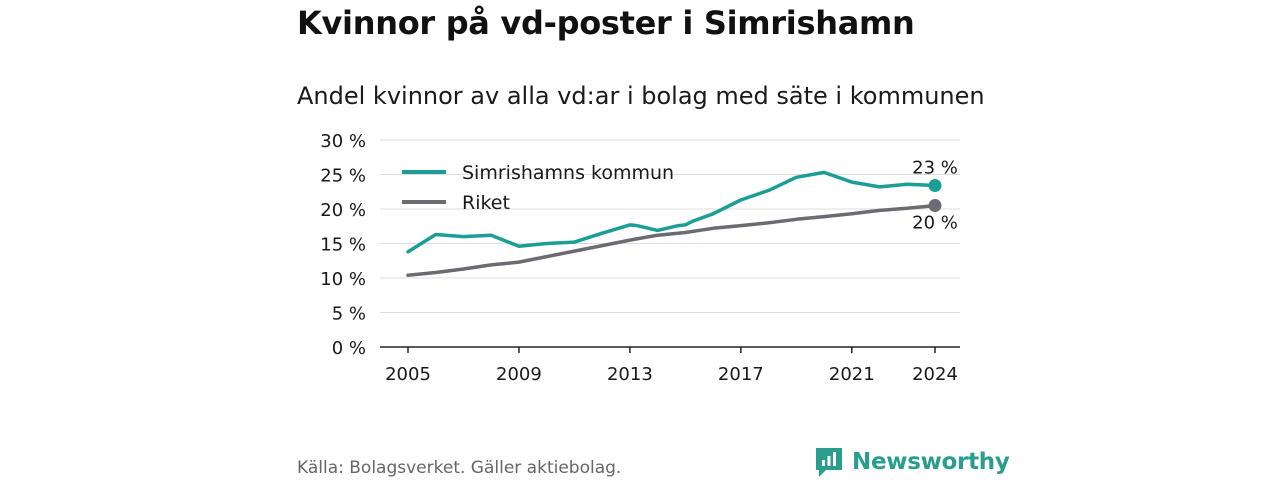 Image resolution: width=1280 pixels, height=480 pixels. Describe the element at coordinates (486, 203) in the screenshot. I see `legend-label: Riket` at that location.